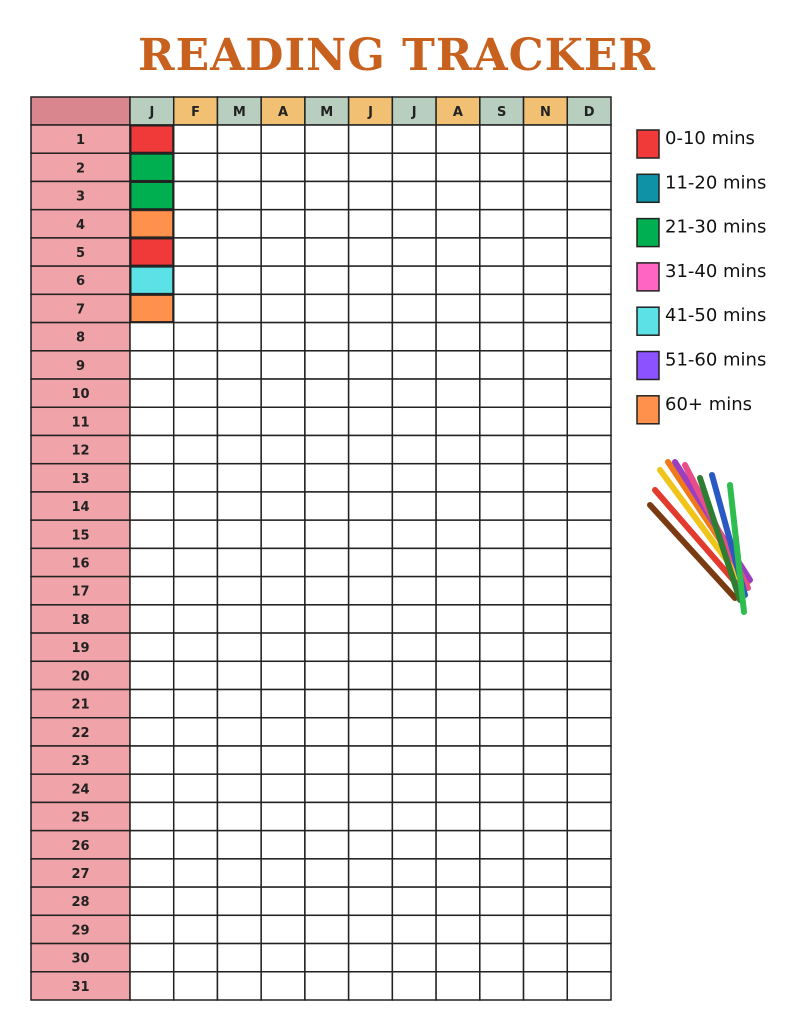 This screenshot has height=1028, width=794. I want to click on day-label: 8, so click(80, 338).